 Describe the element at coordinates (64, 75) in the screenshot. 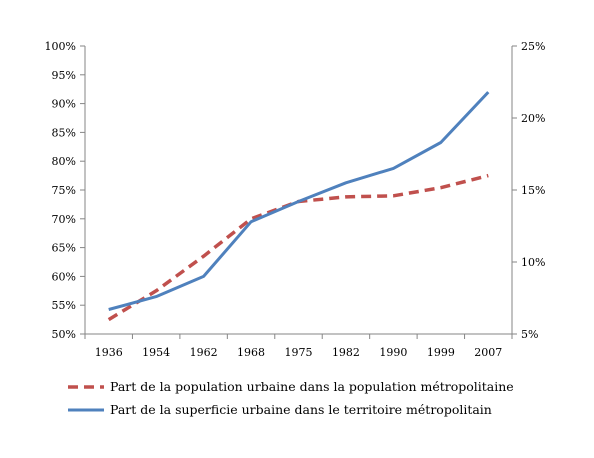

I see `left-tick-label: 95%` at that location.